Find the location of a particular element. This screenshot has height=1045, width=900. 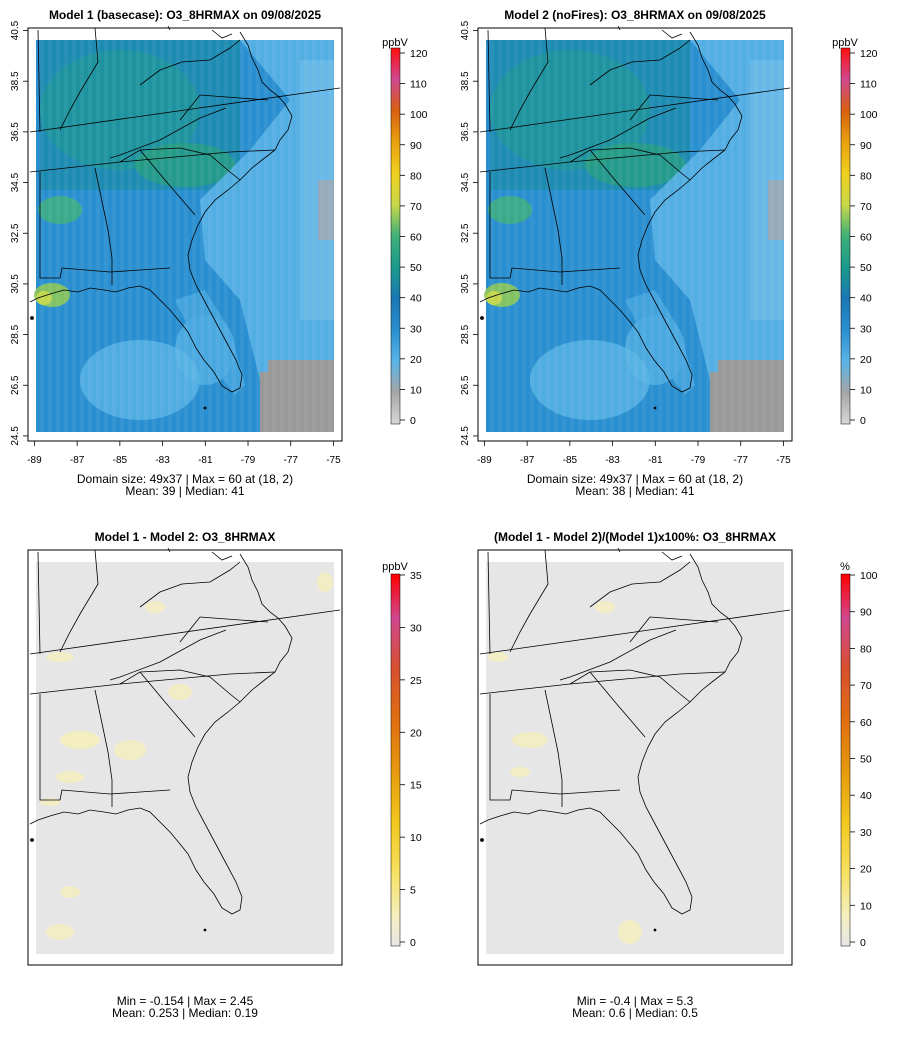

caption-model1-line1: Domain size: 49x37 | Max = 60 at (18, 2) is located at coordinates (185, 479).